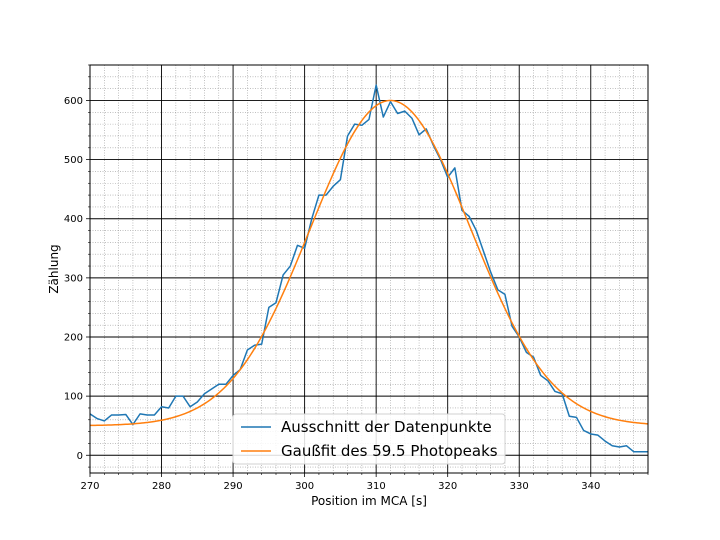 Image resolution: width=720 pixels, height=540 pixels. I want to click on x-tick-label: 330, so click(519, 486).